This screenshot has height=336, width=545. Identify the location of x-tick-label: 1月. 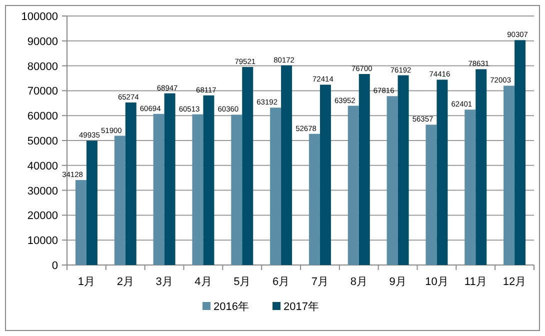
(87, 282).